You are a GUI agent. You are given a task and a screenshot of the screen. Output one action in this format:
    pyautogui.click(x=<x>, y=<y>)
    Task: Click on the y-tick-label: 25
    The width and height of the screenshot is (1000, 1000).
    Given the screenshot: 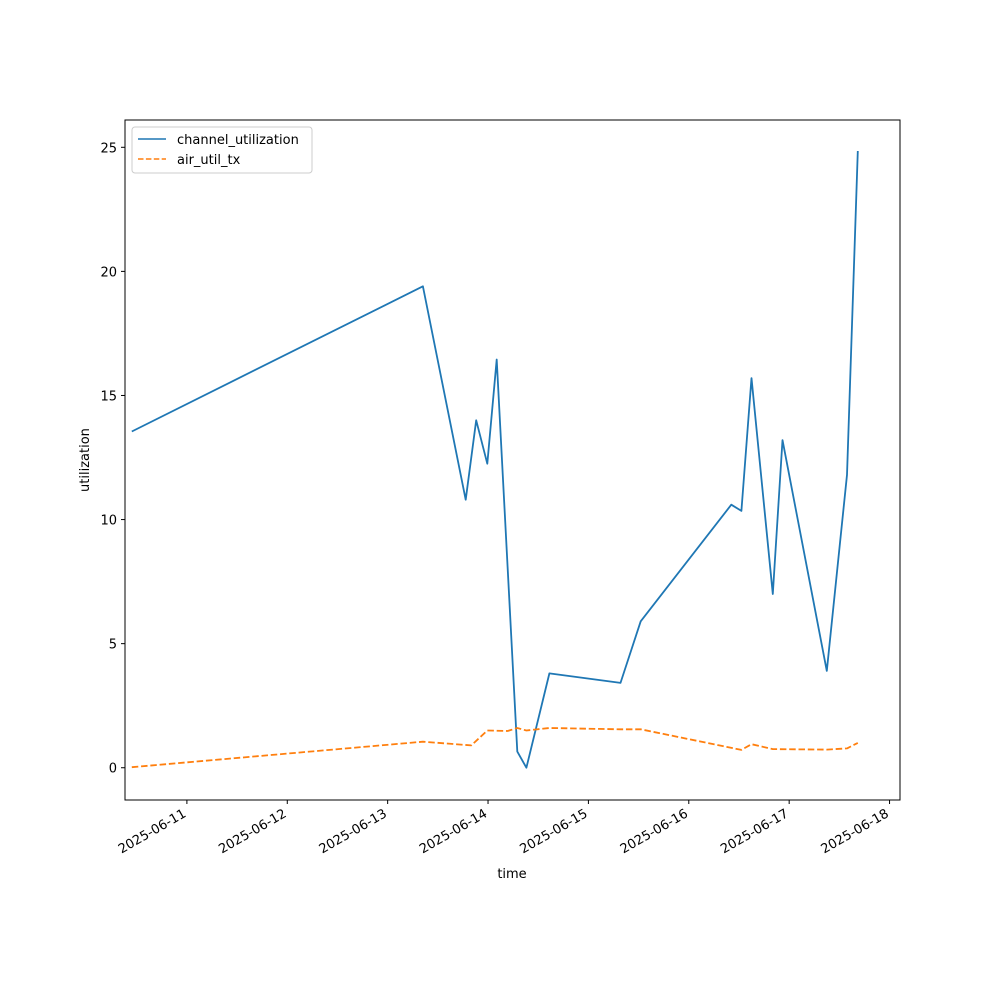 What is the action you would take?
    pyautogui.click(x=108, y=148)
    